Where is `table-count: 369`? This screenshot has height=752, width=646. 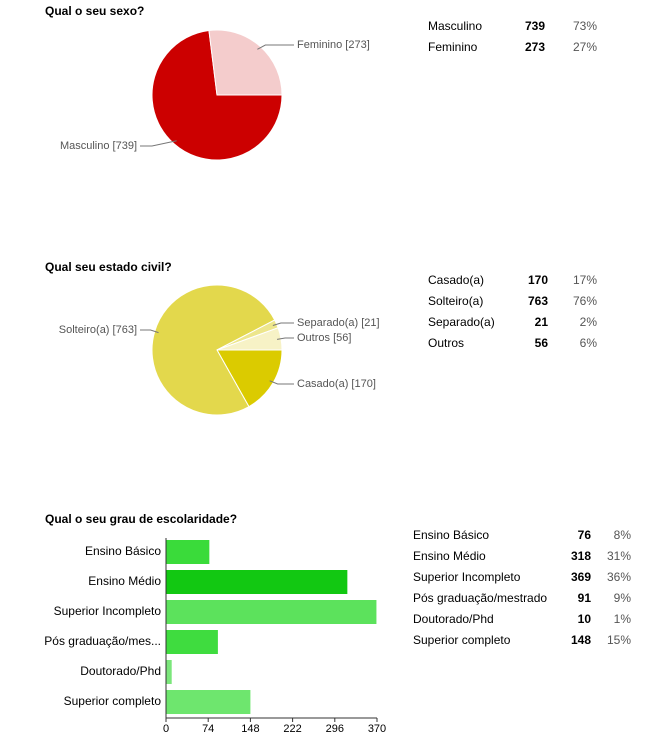
table-count: 369 is located at coordinates (581, 577).